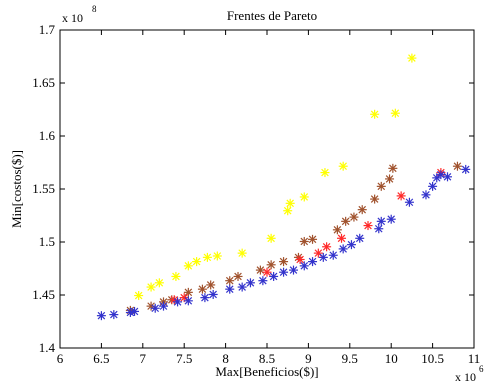 This screenshot has width=487, height=389. What do you see at coordinates (16, 189) in the screenshot?
I see `y-axis-title: Min[costos($)]` at bounding box center [16, 189].